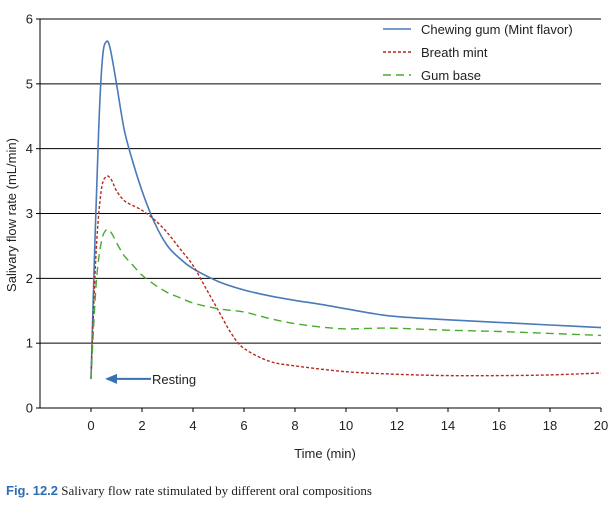 The image size is (615, 520). Describe the element at coordinates (29, 19) in the screenshot. I see `y-tick-label-6: 6` at that location.